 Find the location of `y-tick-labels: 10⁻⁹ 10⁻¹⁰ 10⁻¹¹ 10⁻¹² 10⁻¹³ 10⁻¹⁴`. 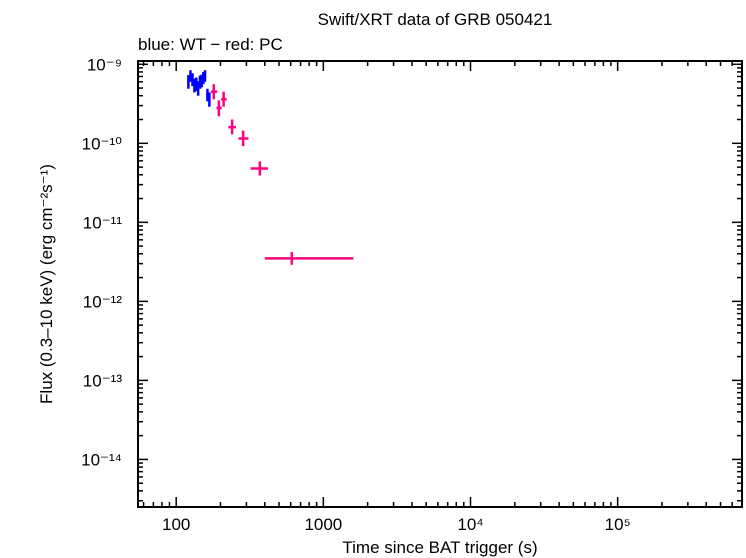

y-tick-labels: 10⁻⁹ 10⁻¹⁰ 10⁻¹¹ 10⁻¹² 10⁻¹³ 10⁻¹⁴ is located at coordinates (101, 262).